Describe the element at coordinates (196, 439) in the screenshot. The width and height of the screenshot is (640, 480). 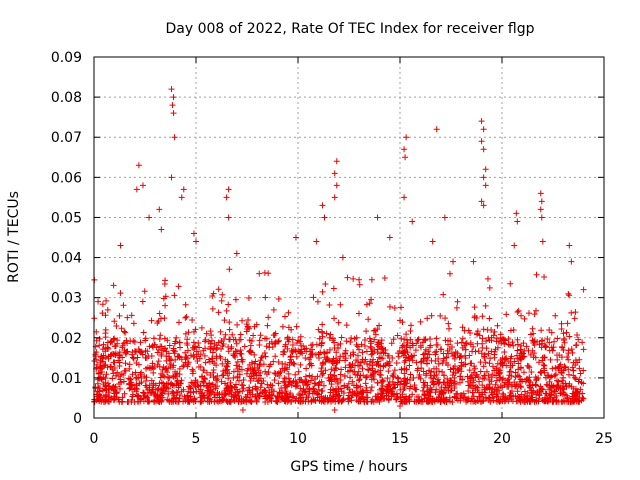
I see `x-tick-label: 5` at that location.